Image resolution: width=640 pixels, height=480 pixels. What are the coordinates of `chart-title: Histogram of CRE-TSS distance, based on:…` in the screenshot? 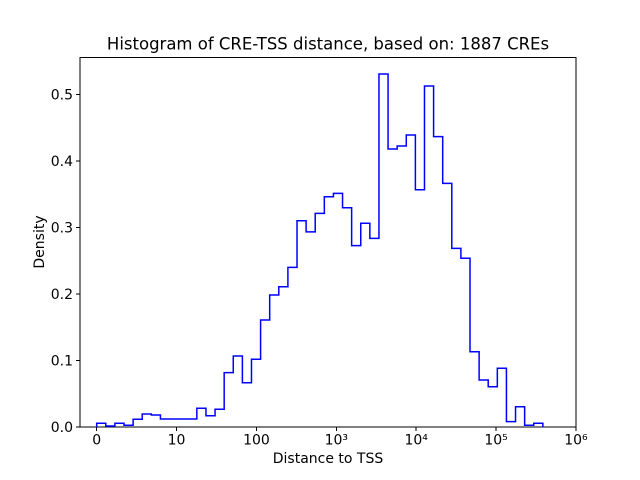 It's located at (328, 44).